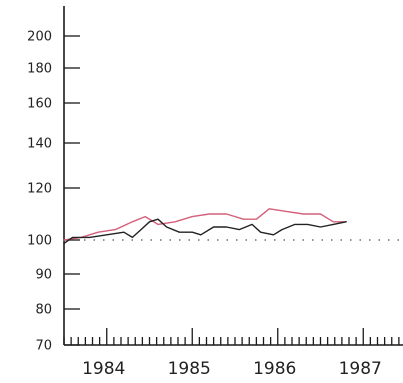  Describe the element at coordinates (43, 275) in the screenshot. I see `y-tick-label: 90` at that location.